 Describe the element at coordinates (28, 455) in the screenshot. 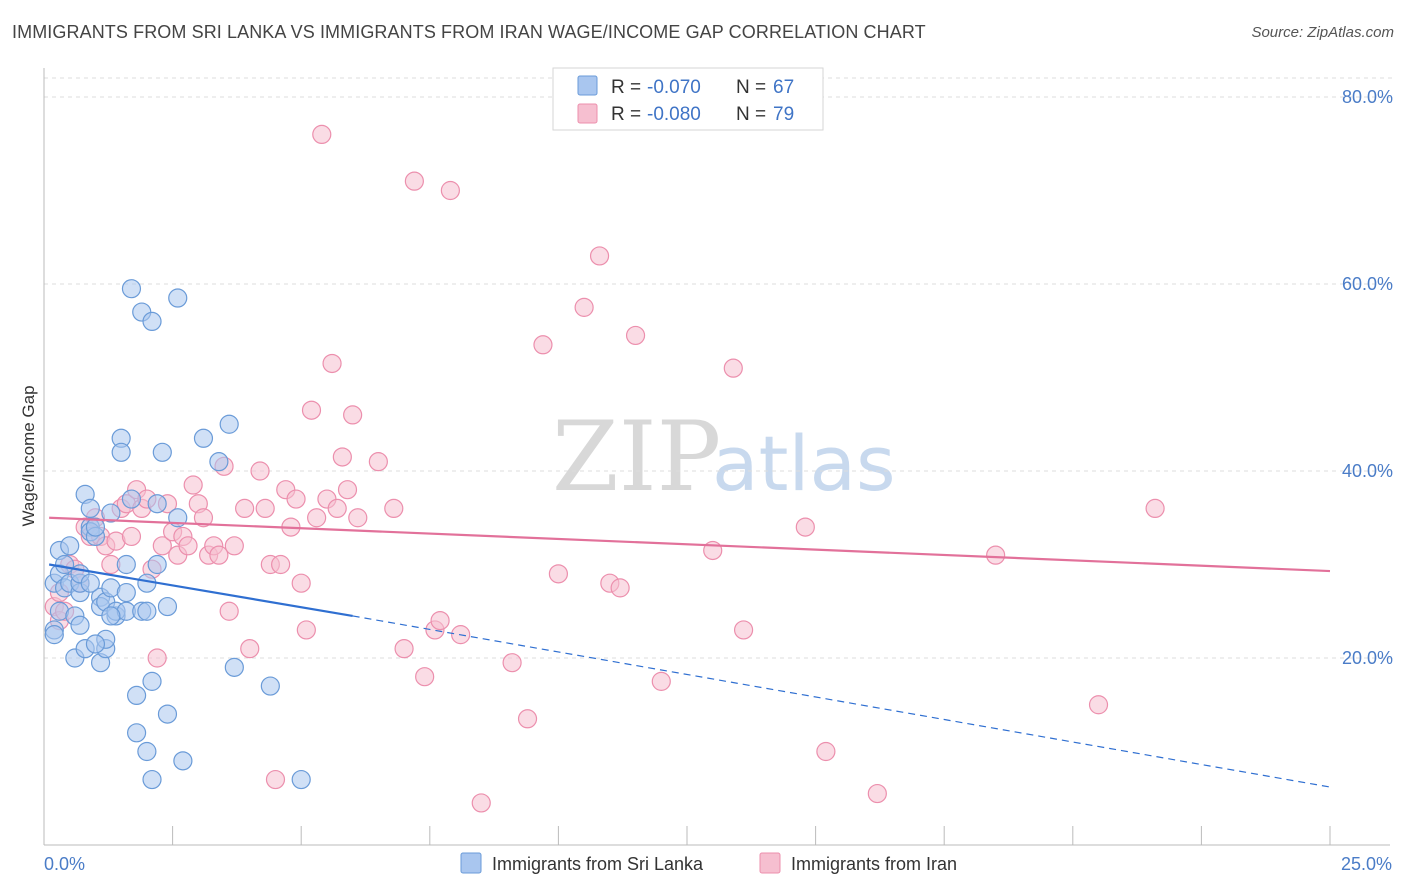

I see `y-axis-label: Wage/Income Gap` at that location.